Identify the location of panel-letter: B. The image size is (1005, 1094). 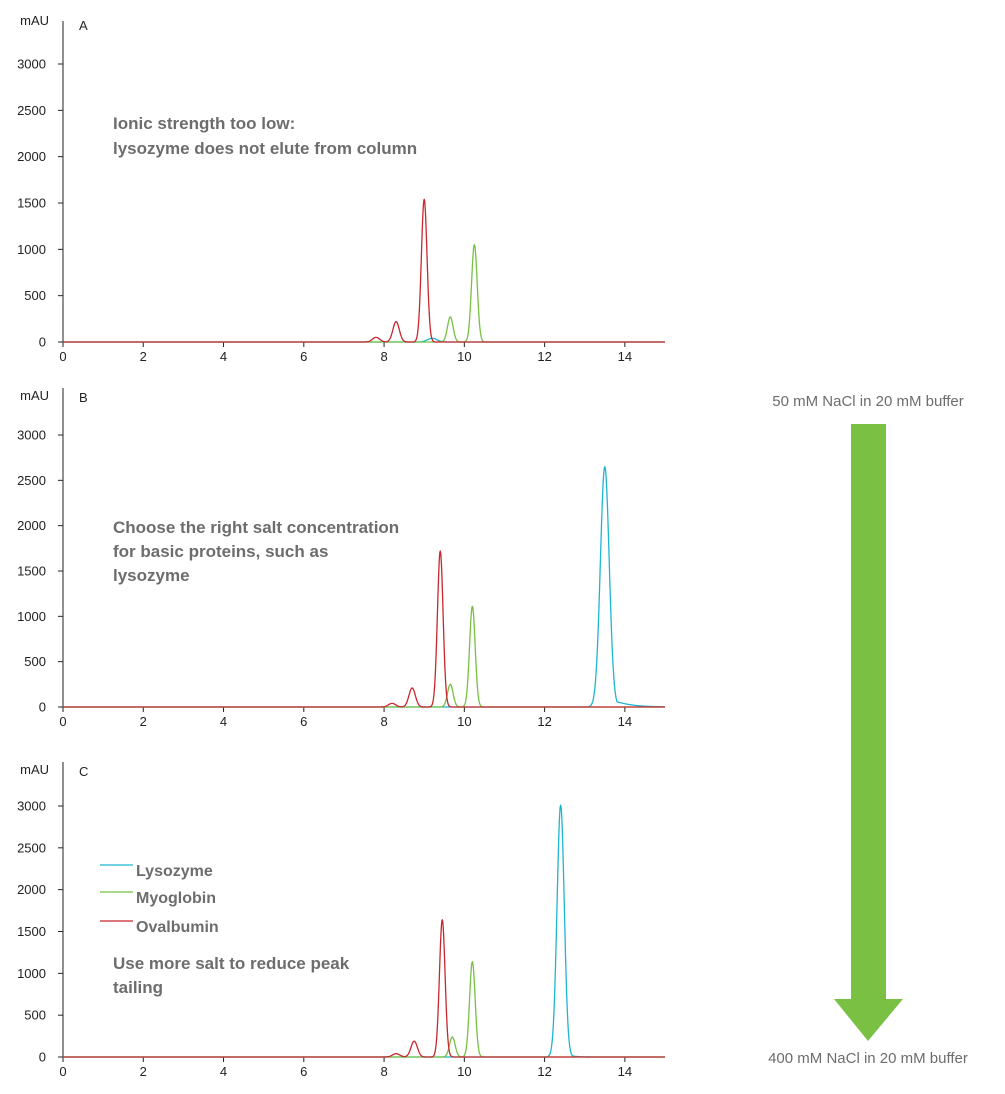
(83, 397).